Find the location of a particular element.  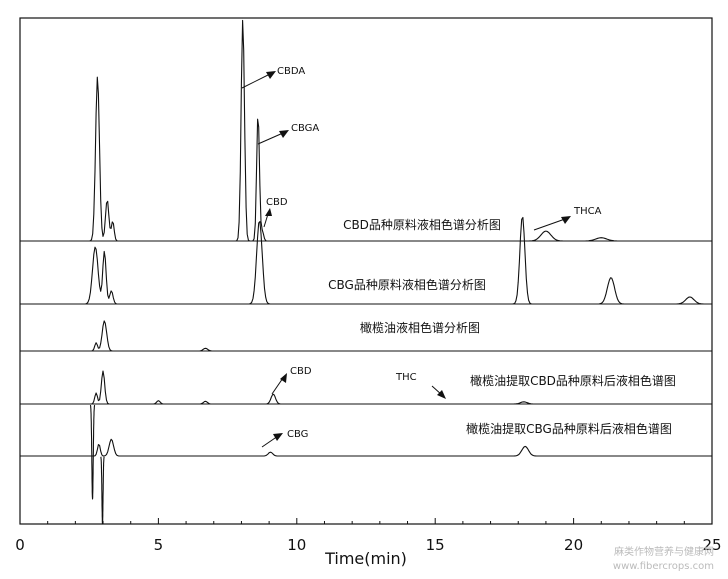

trace-label-cbd-raw: CBD品种原料液相色谱分析图 is located at coordinates (422, 224).